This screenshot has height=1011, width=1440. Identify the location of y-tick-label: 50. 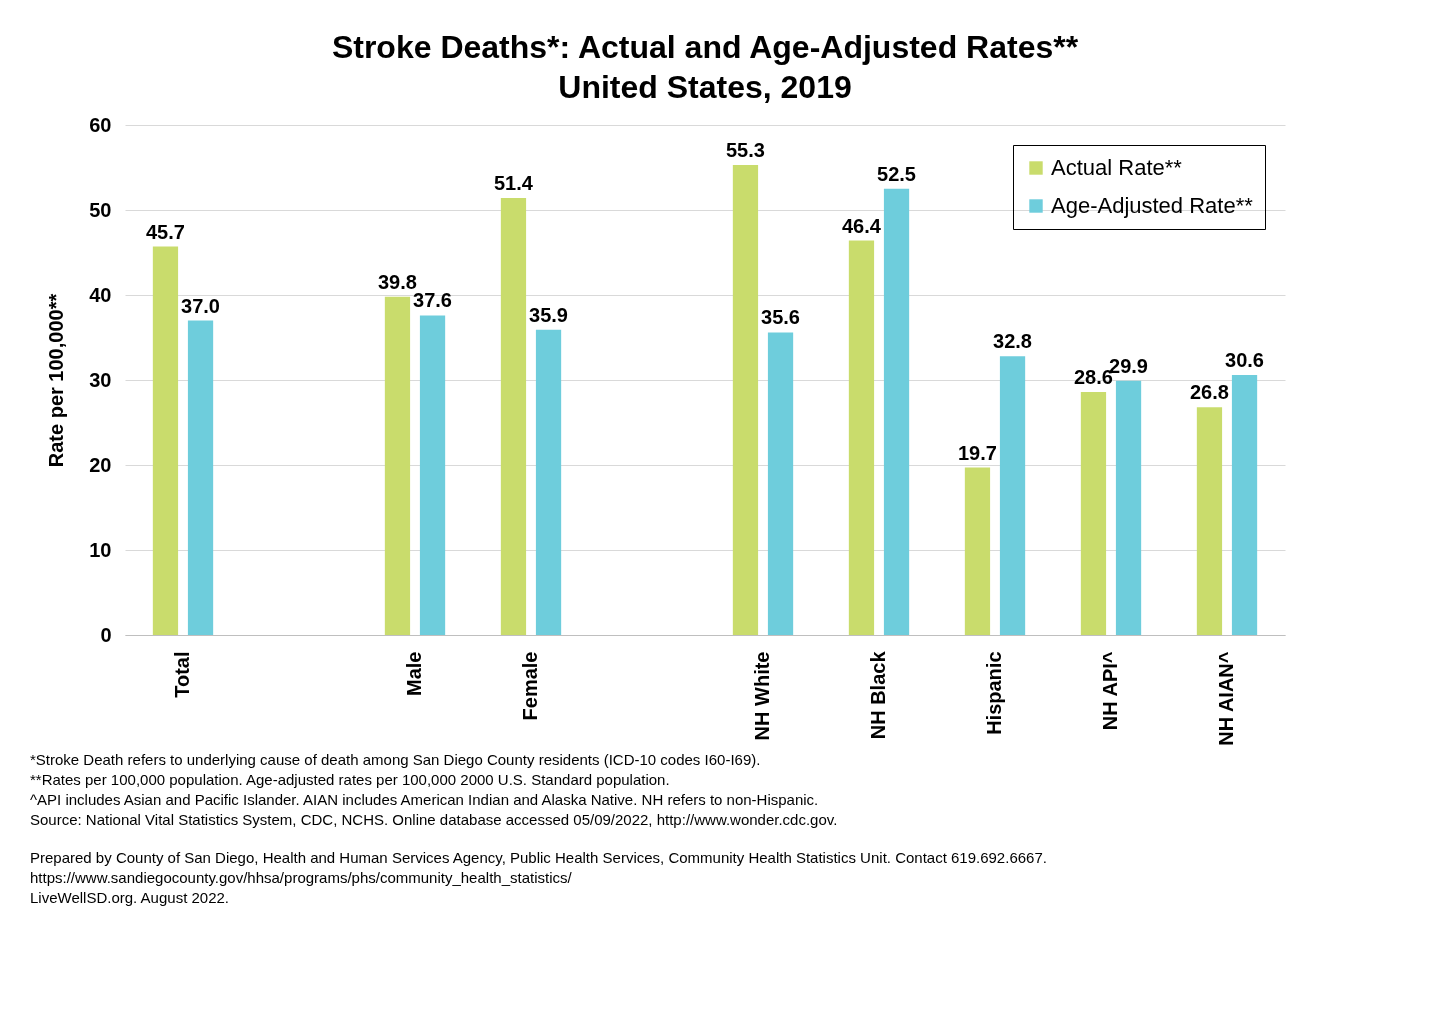
(100, 209).